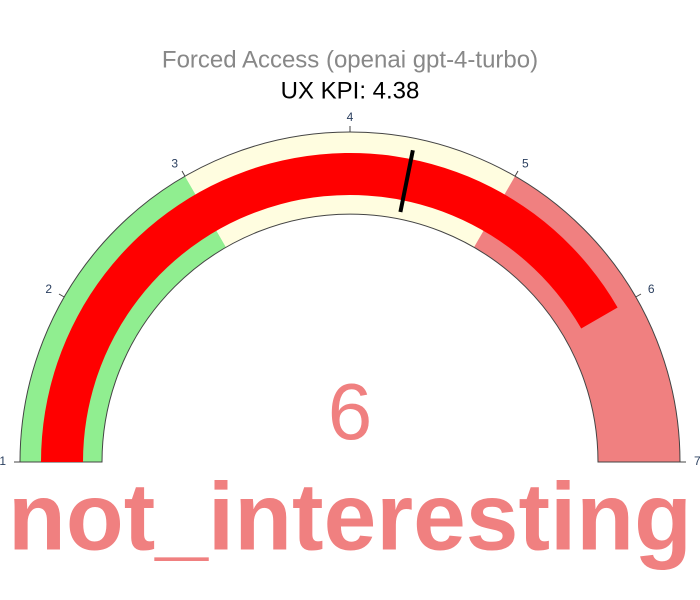 This screenshot has height=600, width=700. Describe the element at coordinates (3, 461) in the screenshot. I see `tick-label: 1` at that location.